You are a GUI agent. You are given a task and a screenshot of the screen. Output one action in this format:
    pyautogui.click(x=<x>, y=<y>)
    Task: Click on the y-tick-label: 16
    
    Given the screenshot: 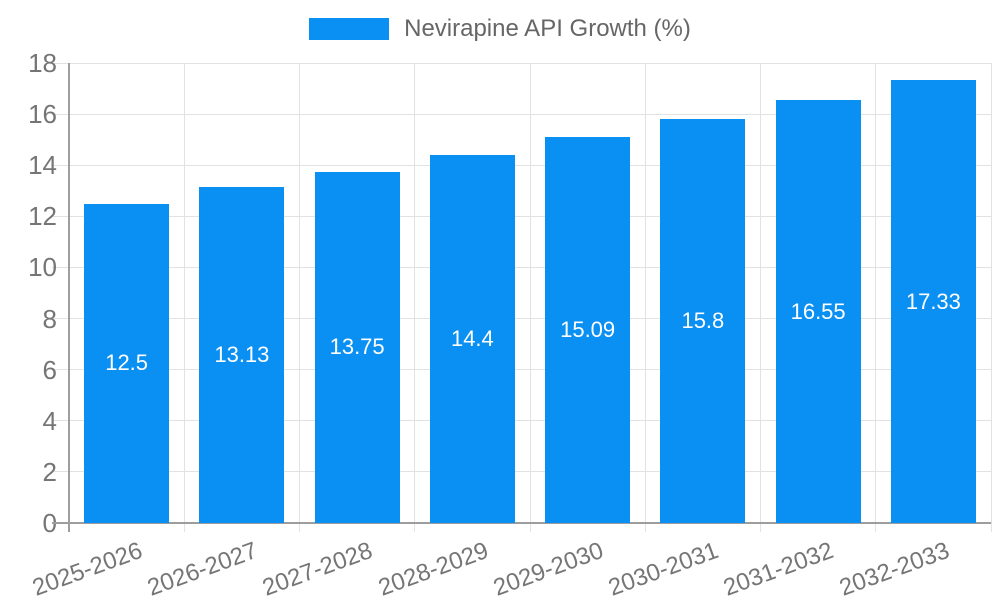 What is the action you would take?
    pyautogui.click(x=42, y=114)
    